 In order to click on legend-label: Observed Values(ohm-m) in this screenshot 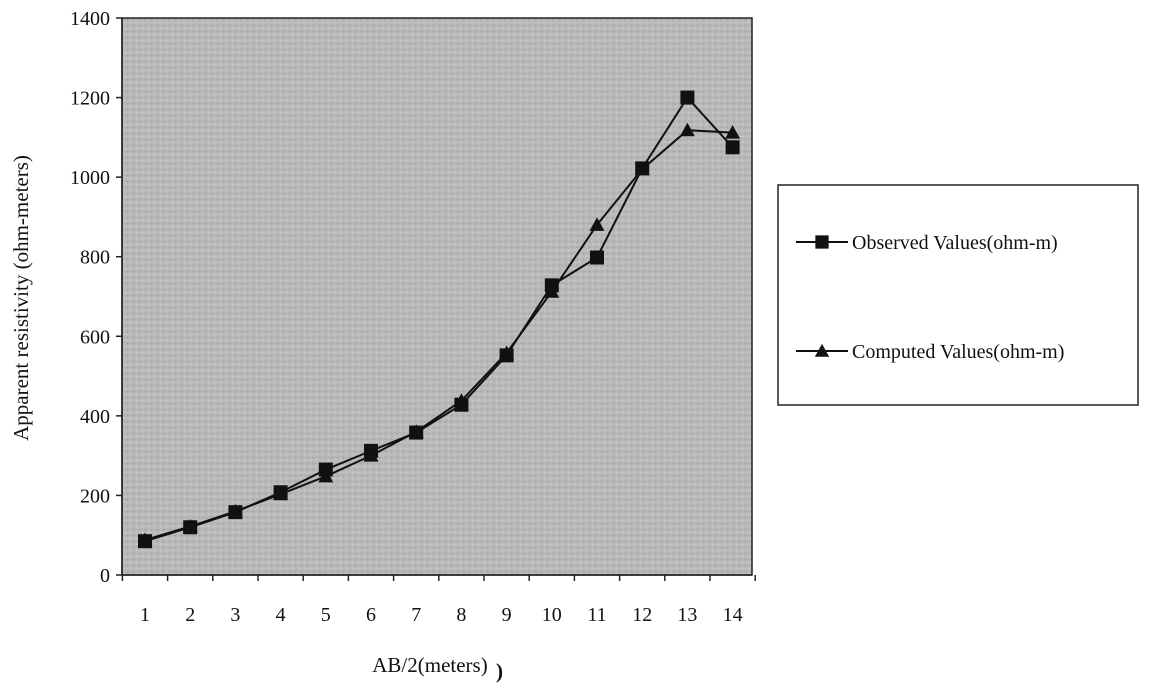, I will do `click(955, 243)`.